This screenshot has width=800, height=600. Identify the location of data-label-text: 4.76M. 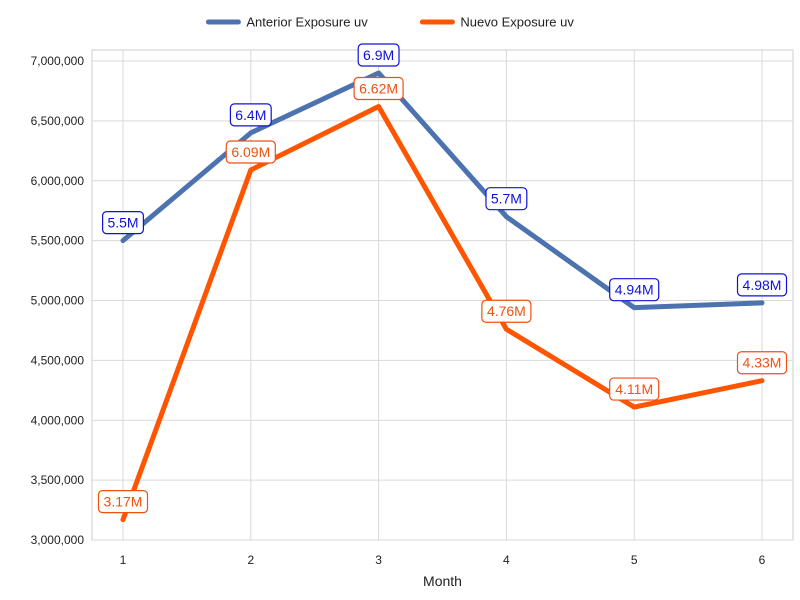
(506, 311).